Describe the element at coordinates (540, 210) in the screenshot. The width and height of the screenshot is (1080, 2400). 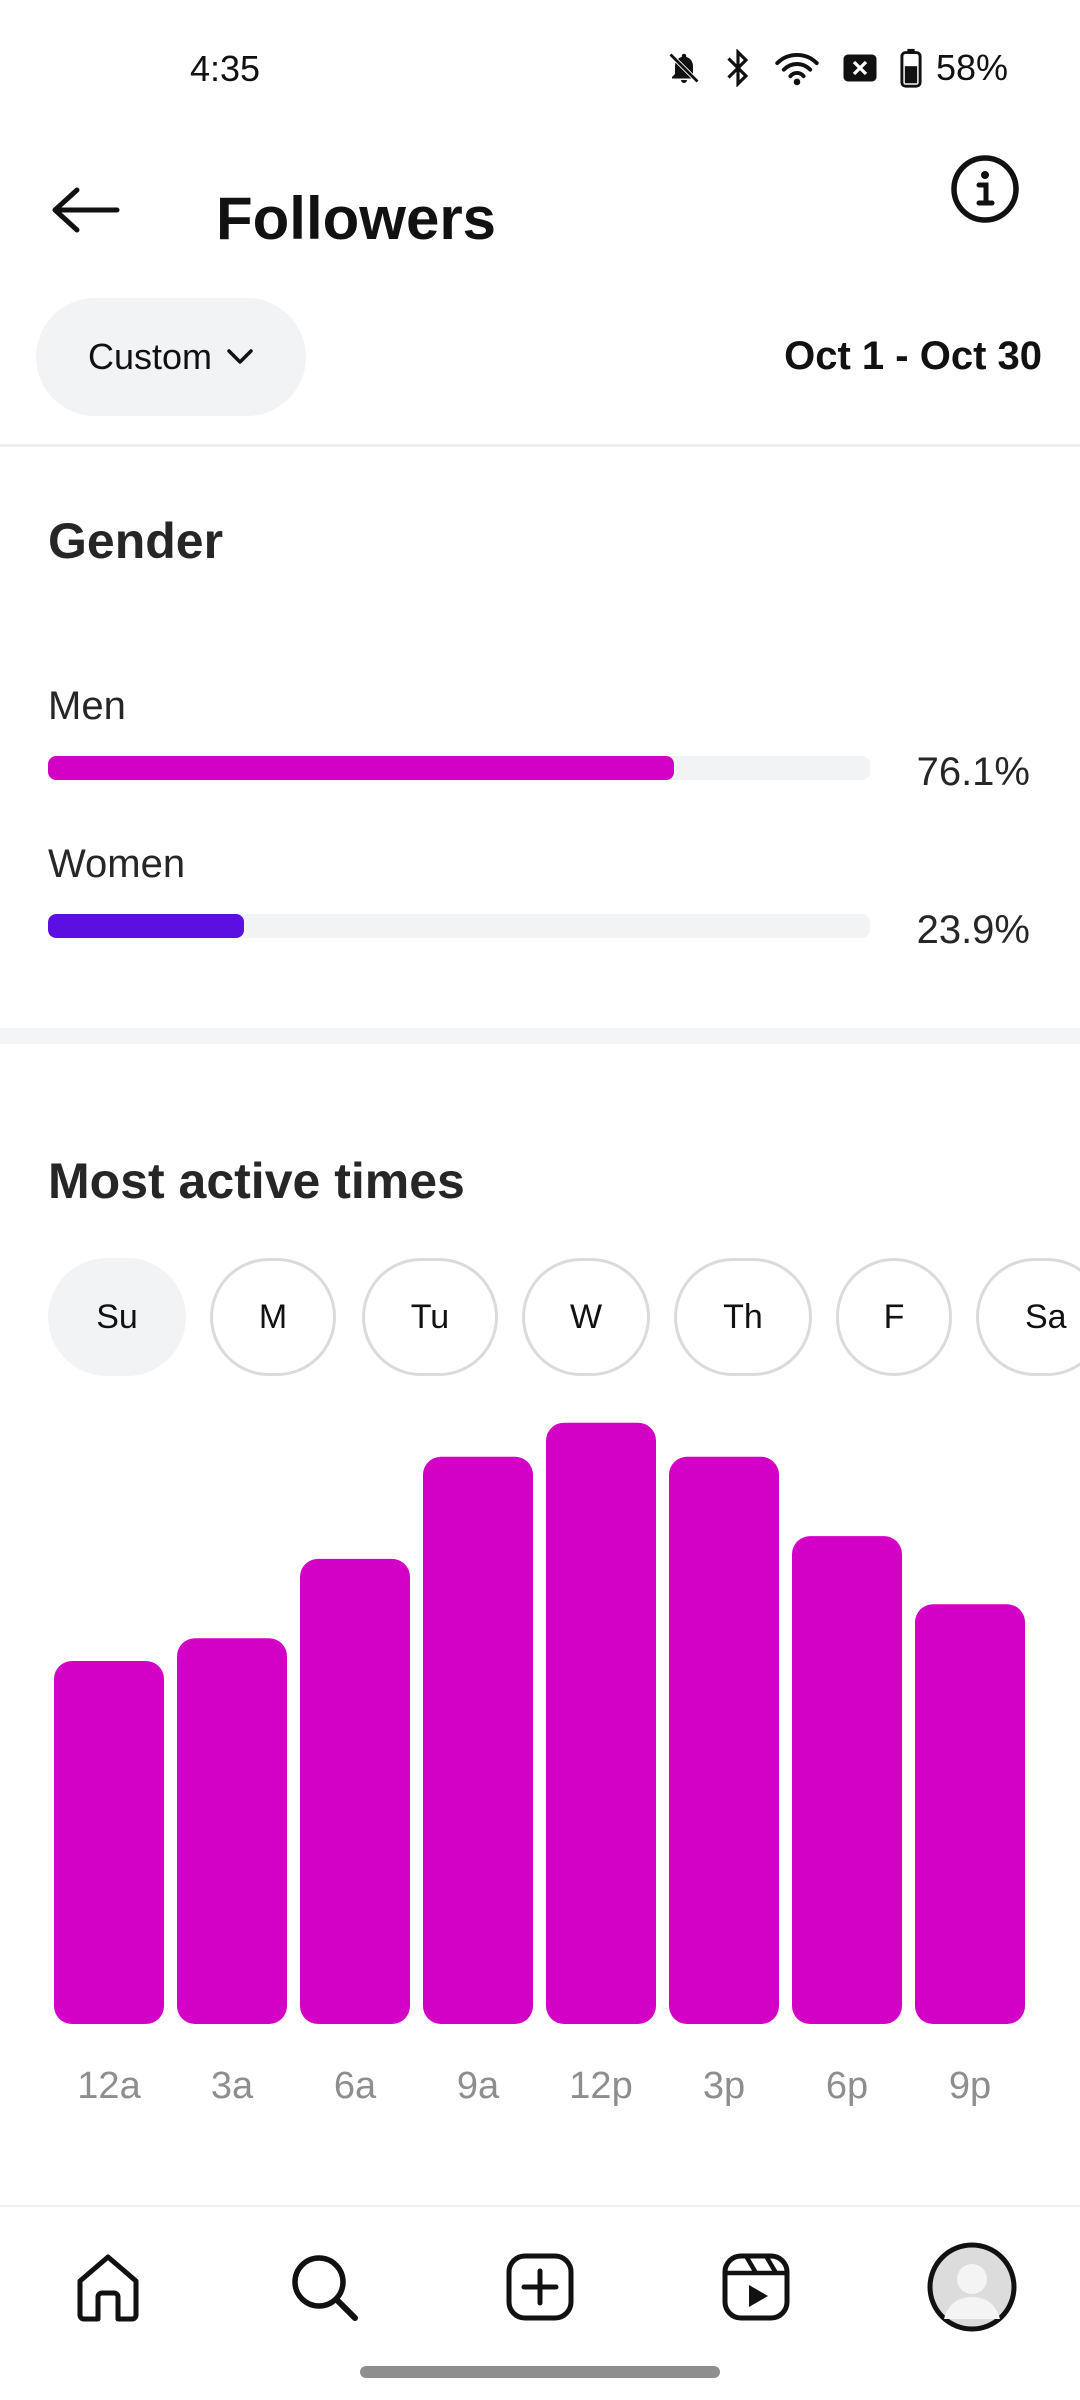
I see `header: Followers` at that location.